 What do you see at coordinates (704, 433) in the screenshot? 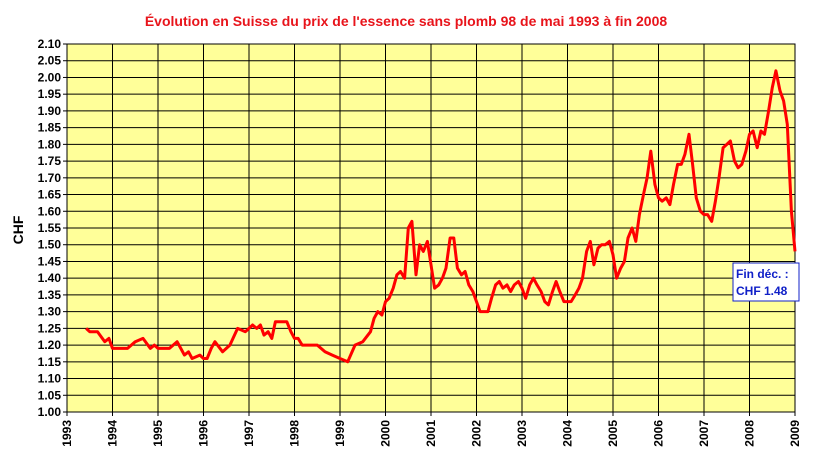
I see `x-tick-label: 2007` at bounding box center [704, 433].